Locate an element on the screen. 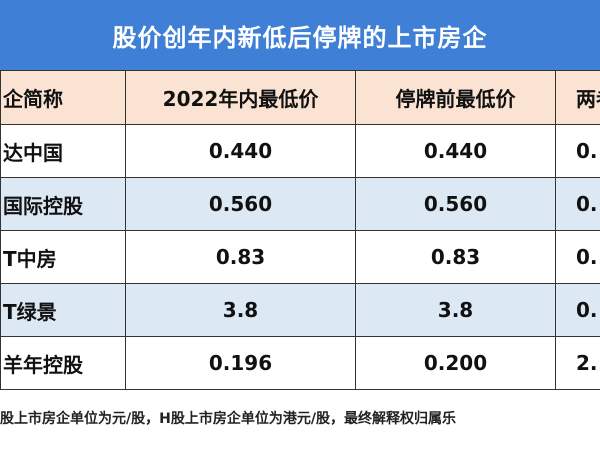  row: 羊年控股 0.196 0.200 2. is located at coordinates (300, 363).